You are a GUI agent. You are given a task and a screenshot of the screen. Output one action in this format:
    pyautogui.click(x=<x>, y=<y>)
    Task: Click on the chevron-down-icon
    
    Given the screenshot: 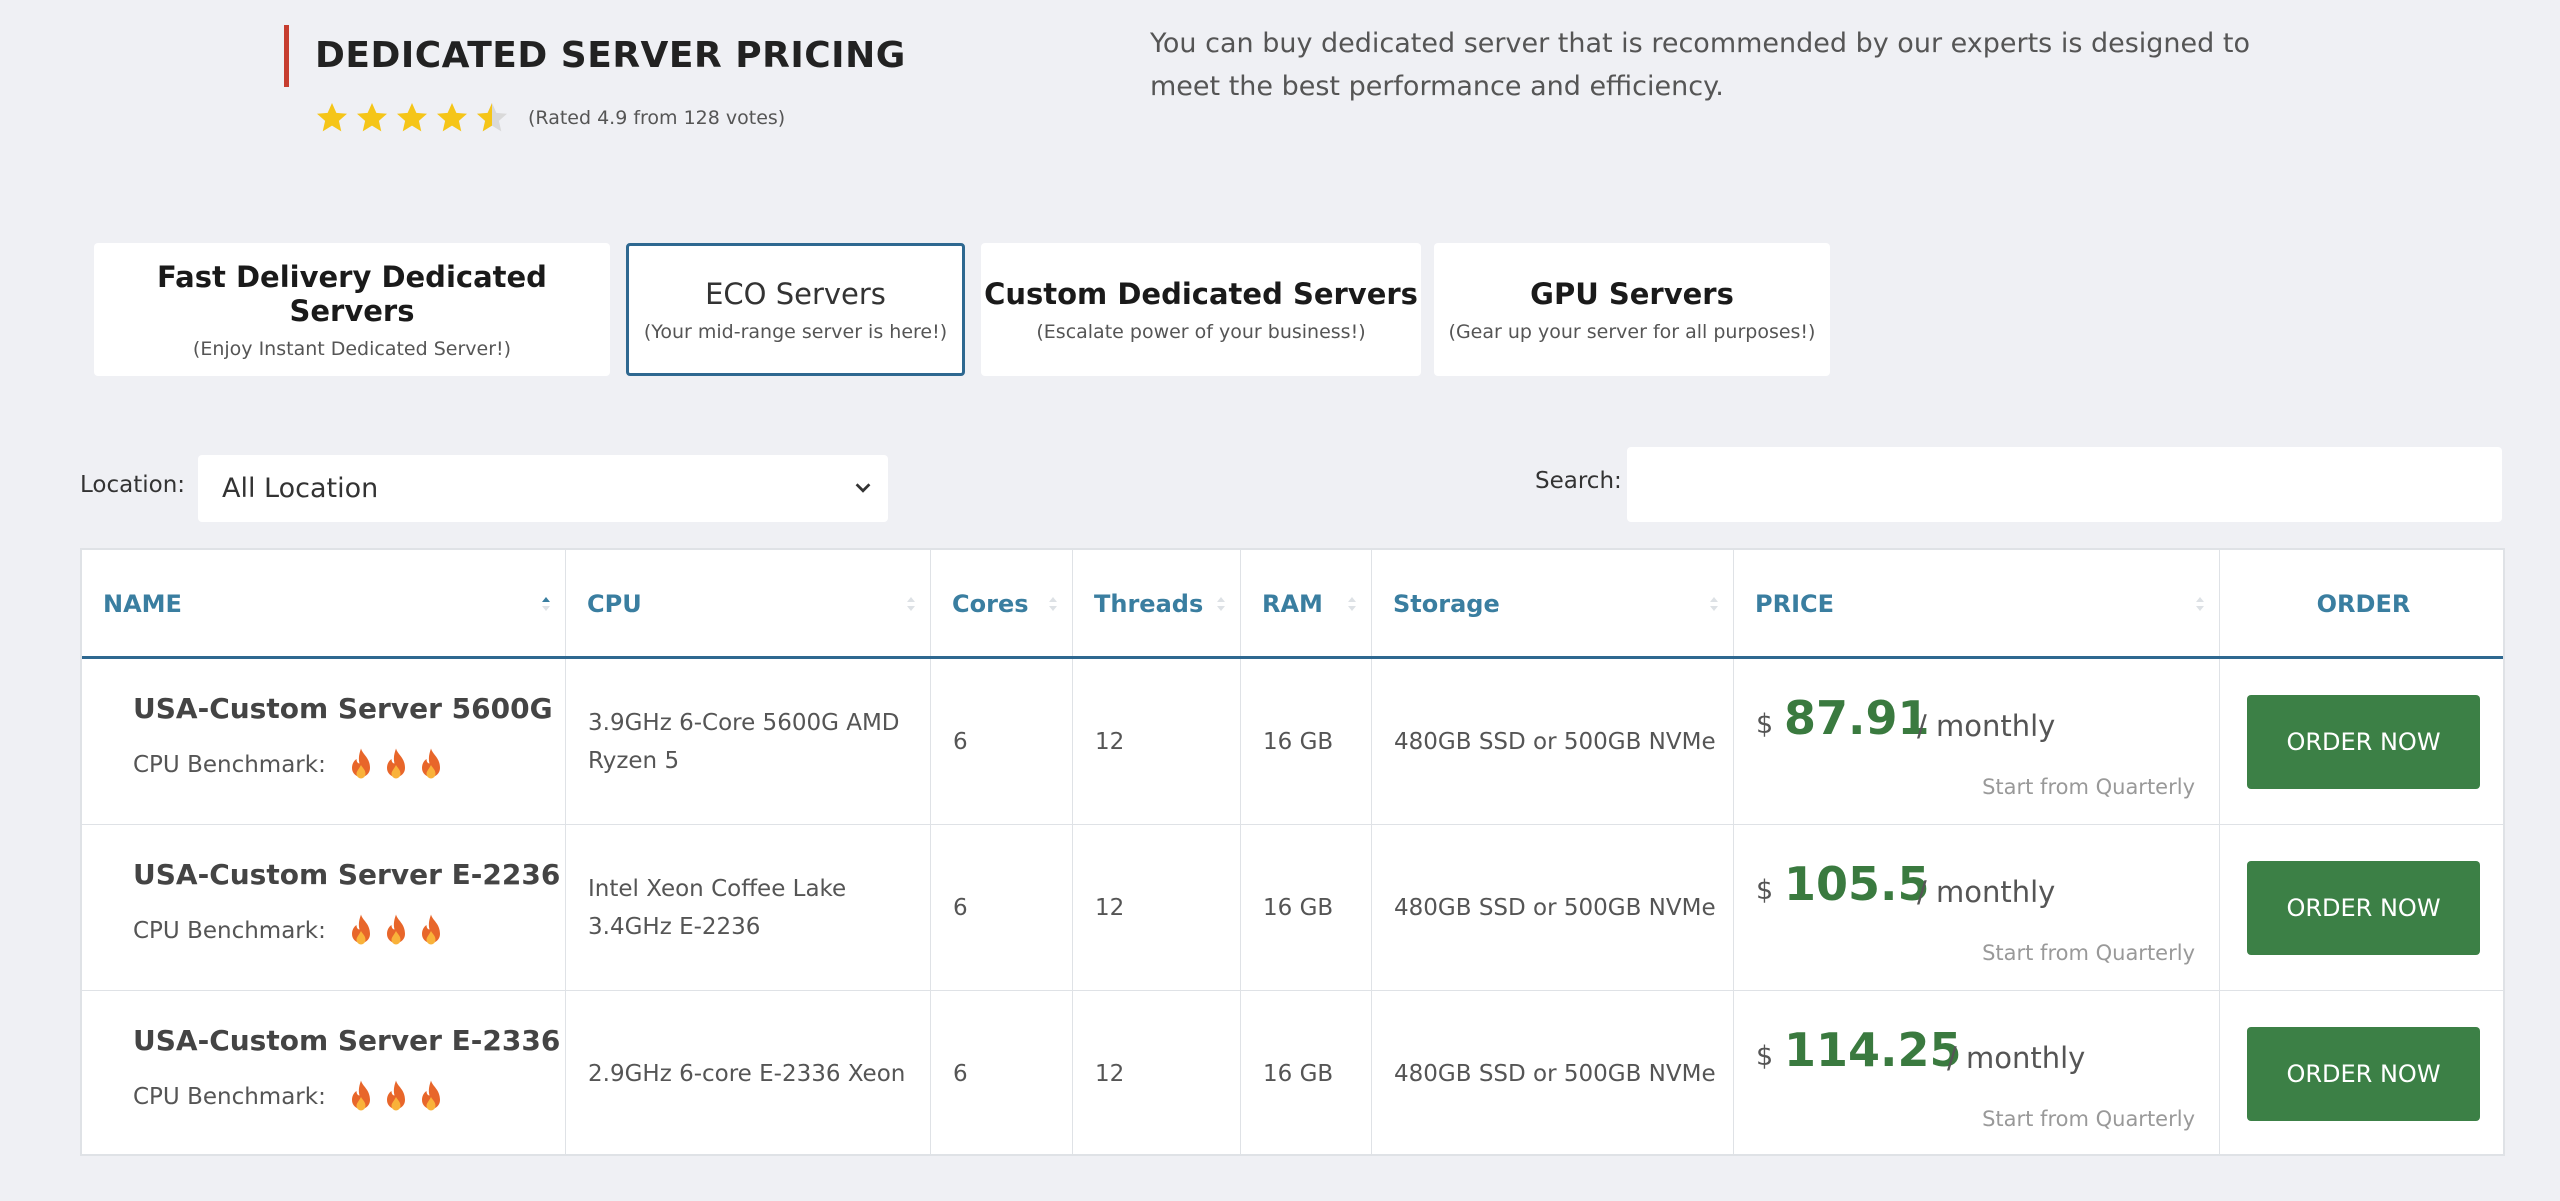 What is the action you would take?
    pyautogui.click(x=863, y=488)
    